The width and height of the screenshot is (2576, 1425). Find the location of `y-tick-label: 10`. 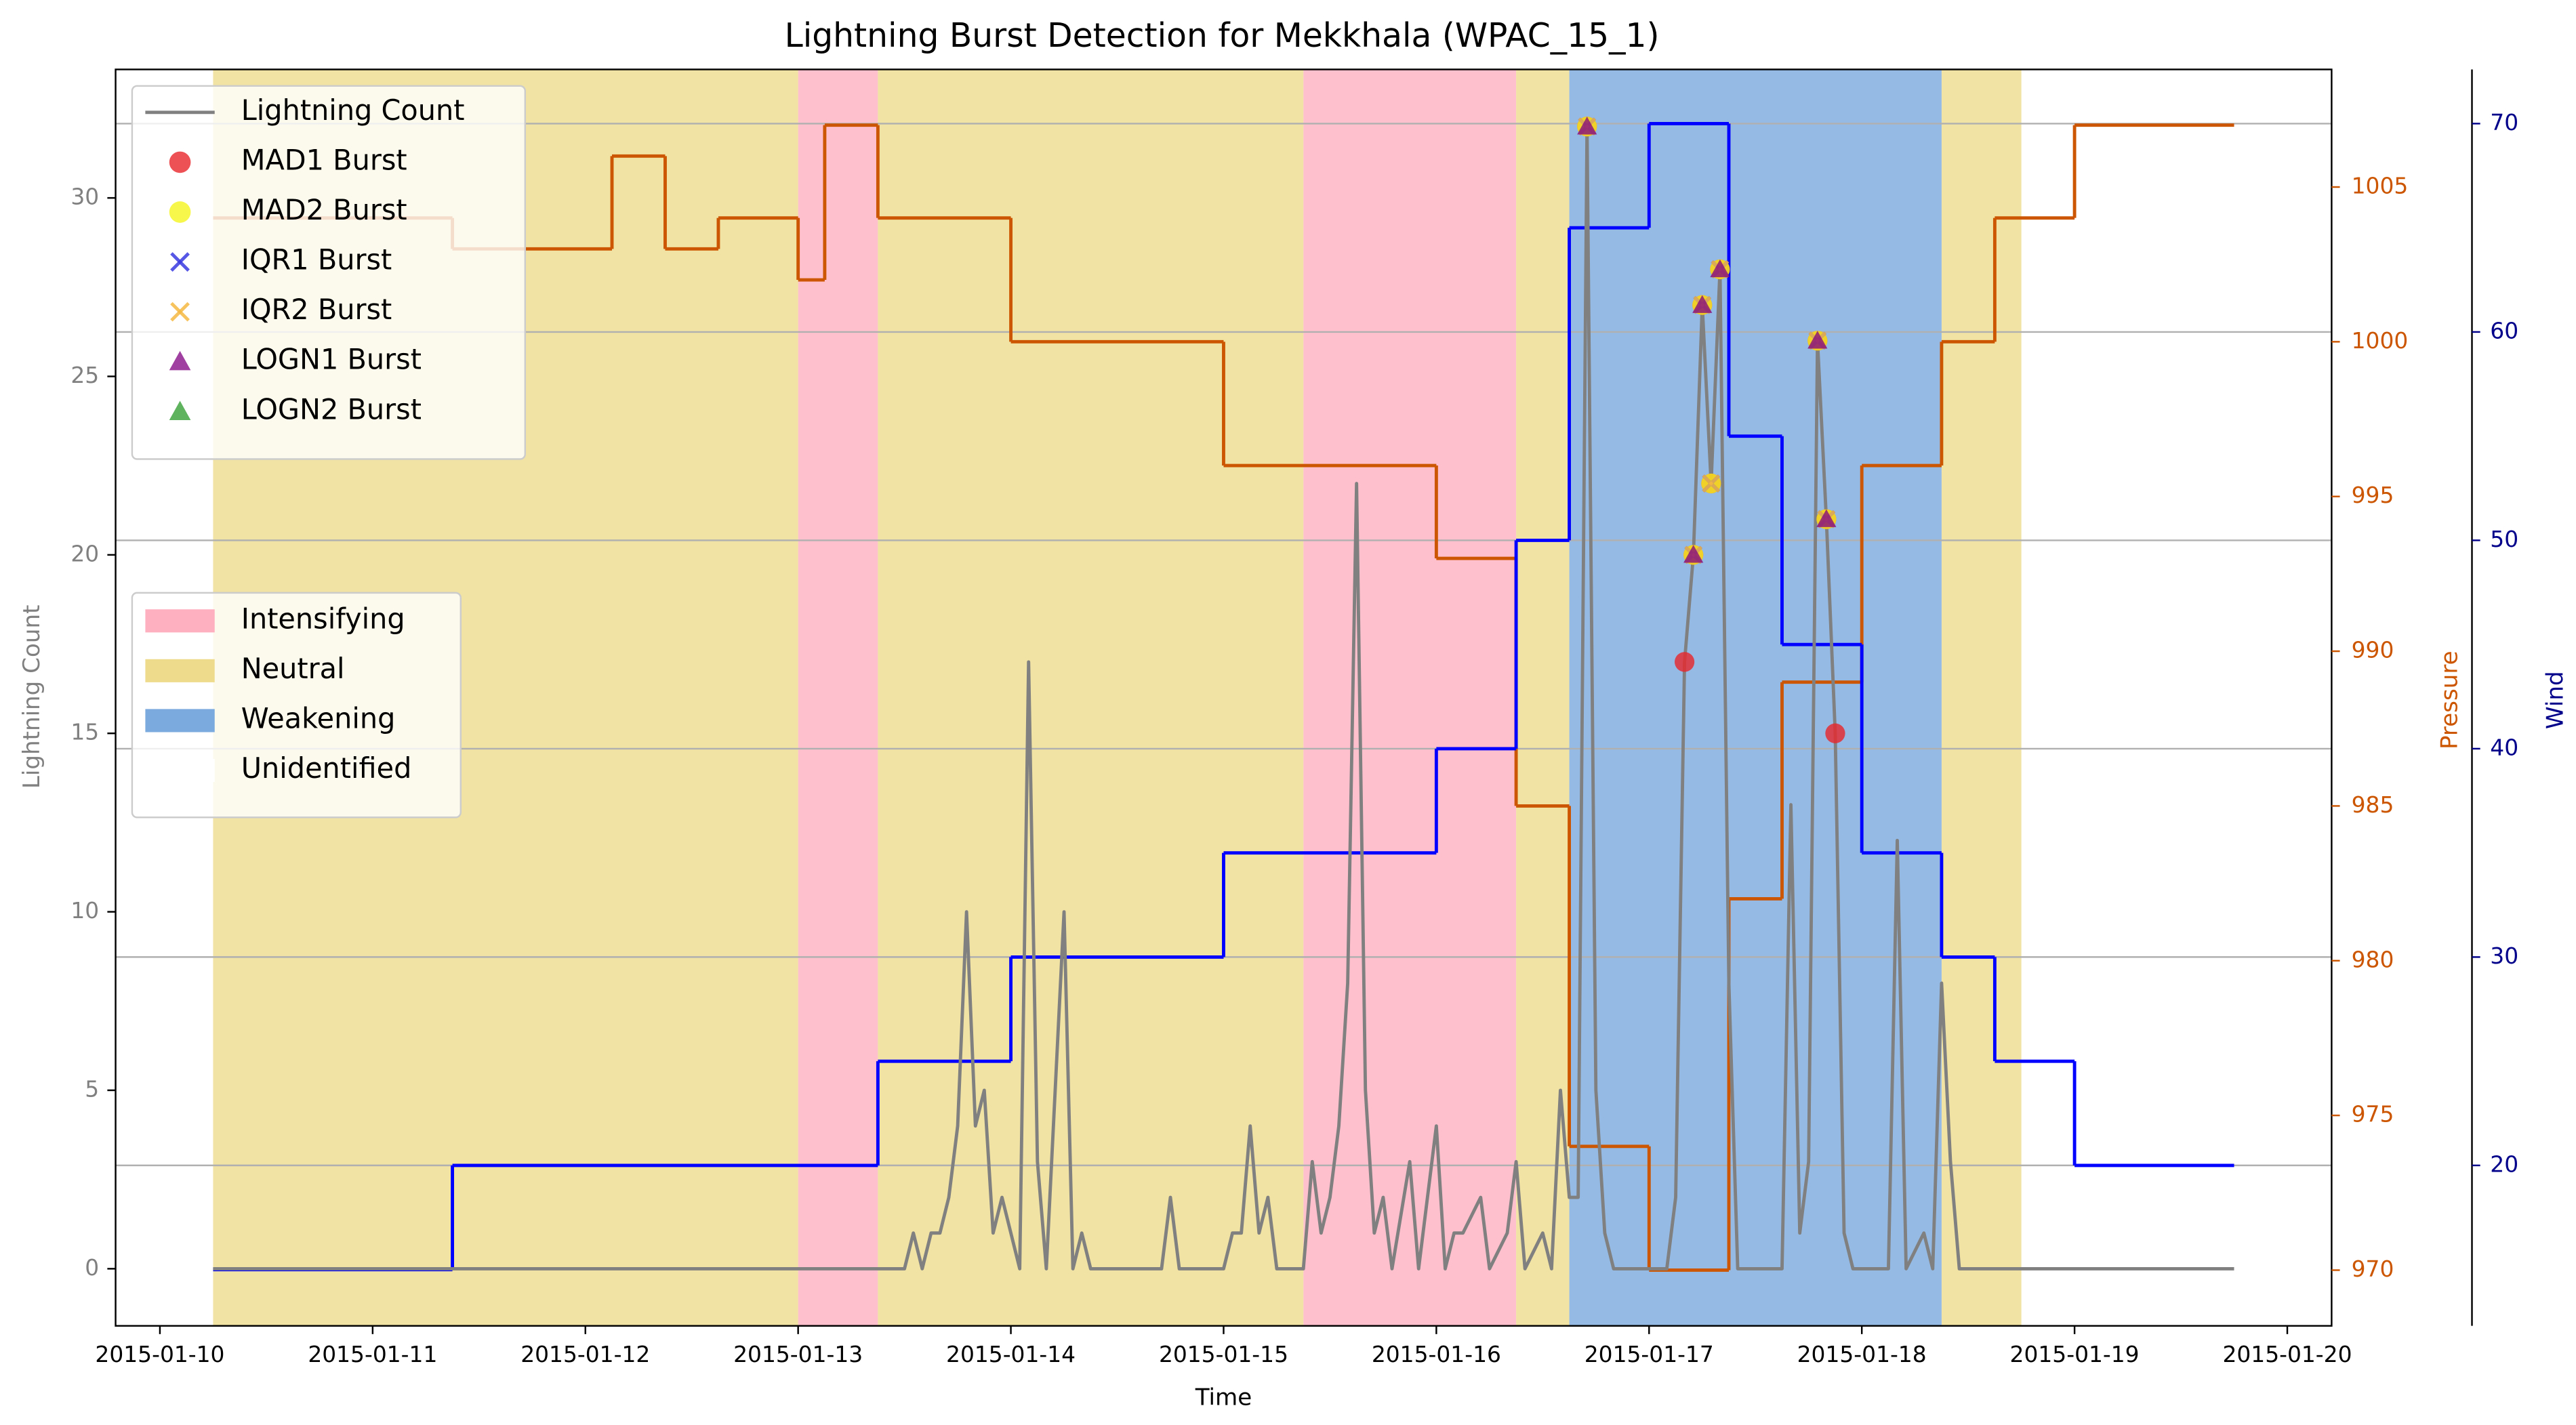

y-tick-label: 10 is located at coordinates (85, 910).